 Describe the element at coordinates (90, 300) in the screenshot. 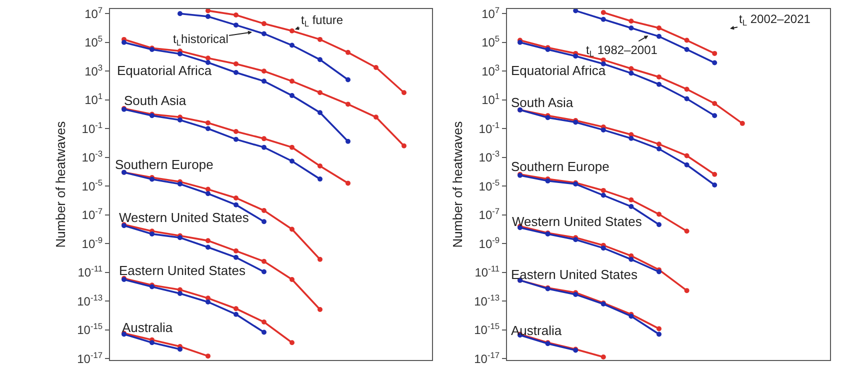

I see `y-tick-label: 10$^{-13}$` at that location.